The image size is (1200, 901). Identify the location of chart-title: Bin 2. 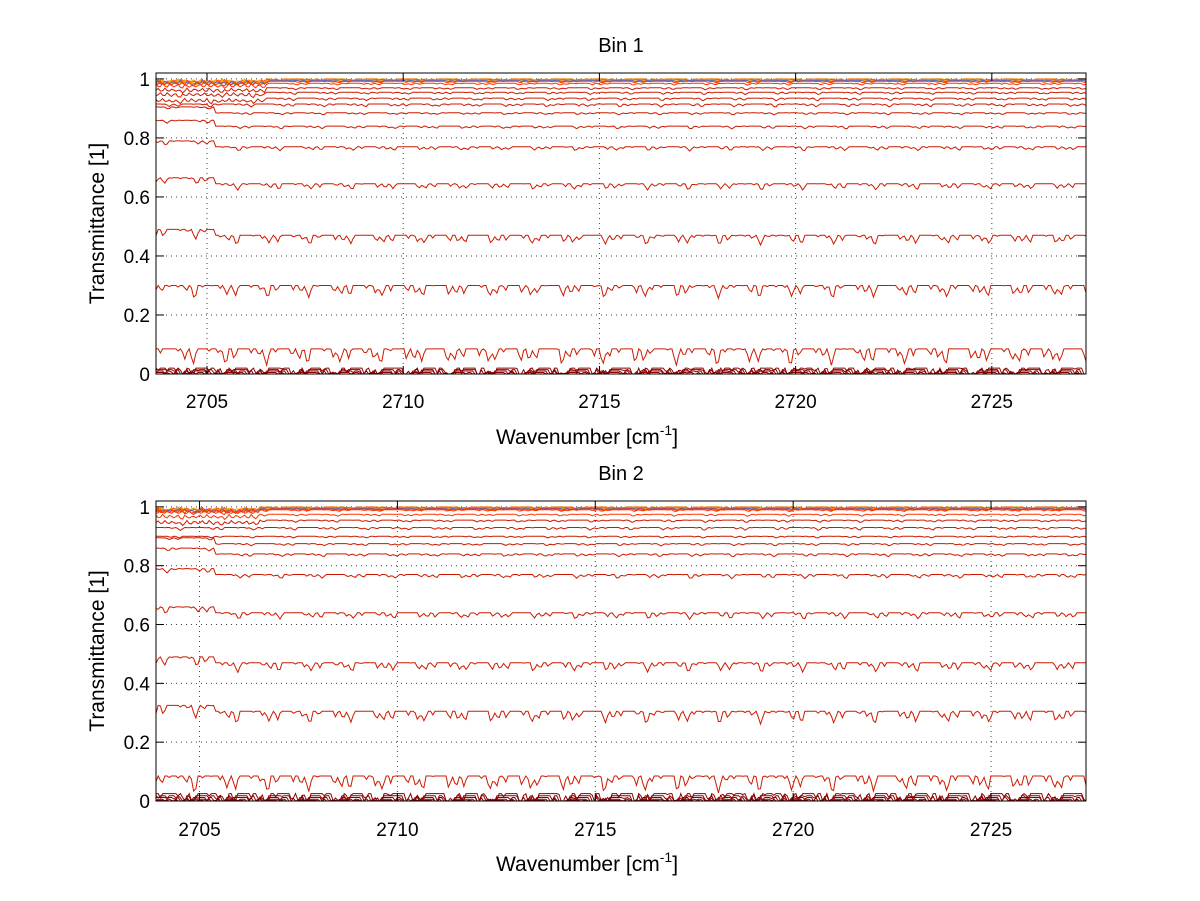
(621, 474).